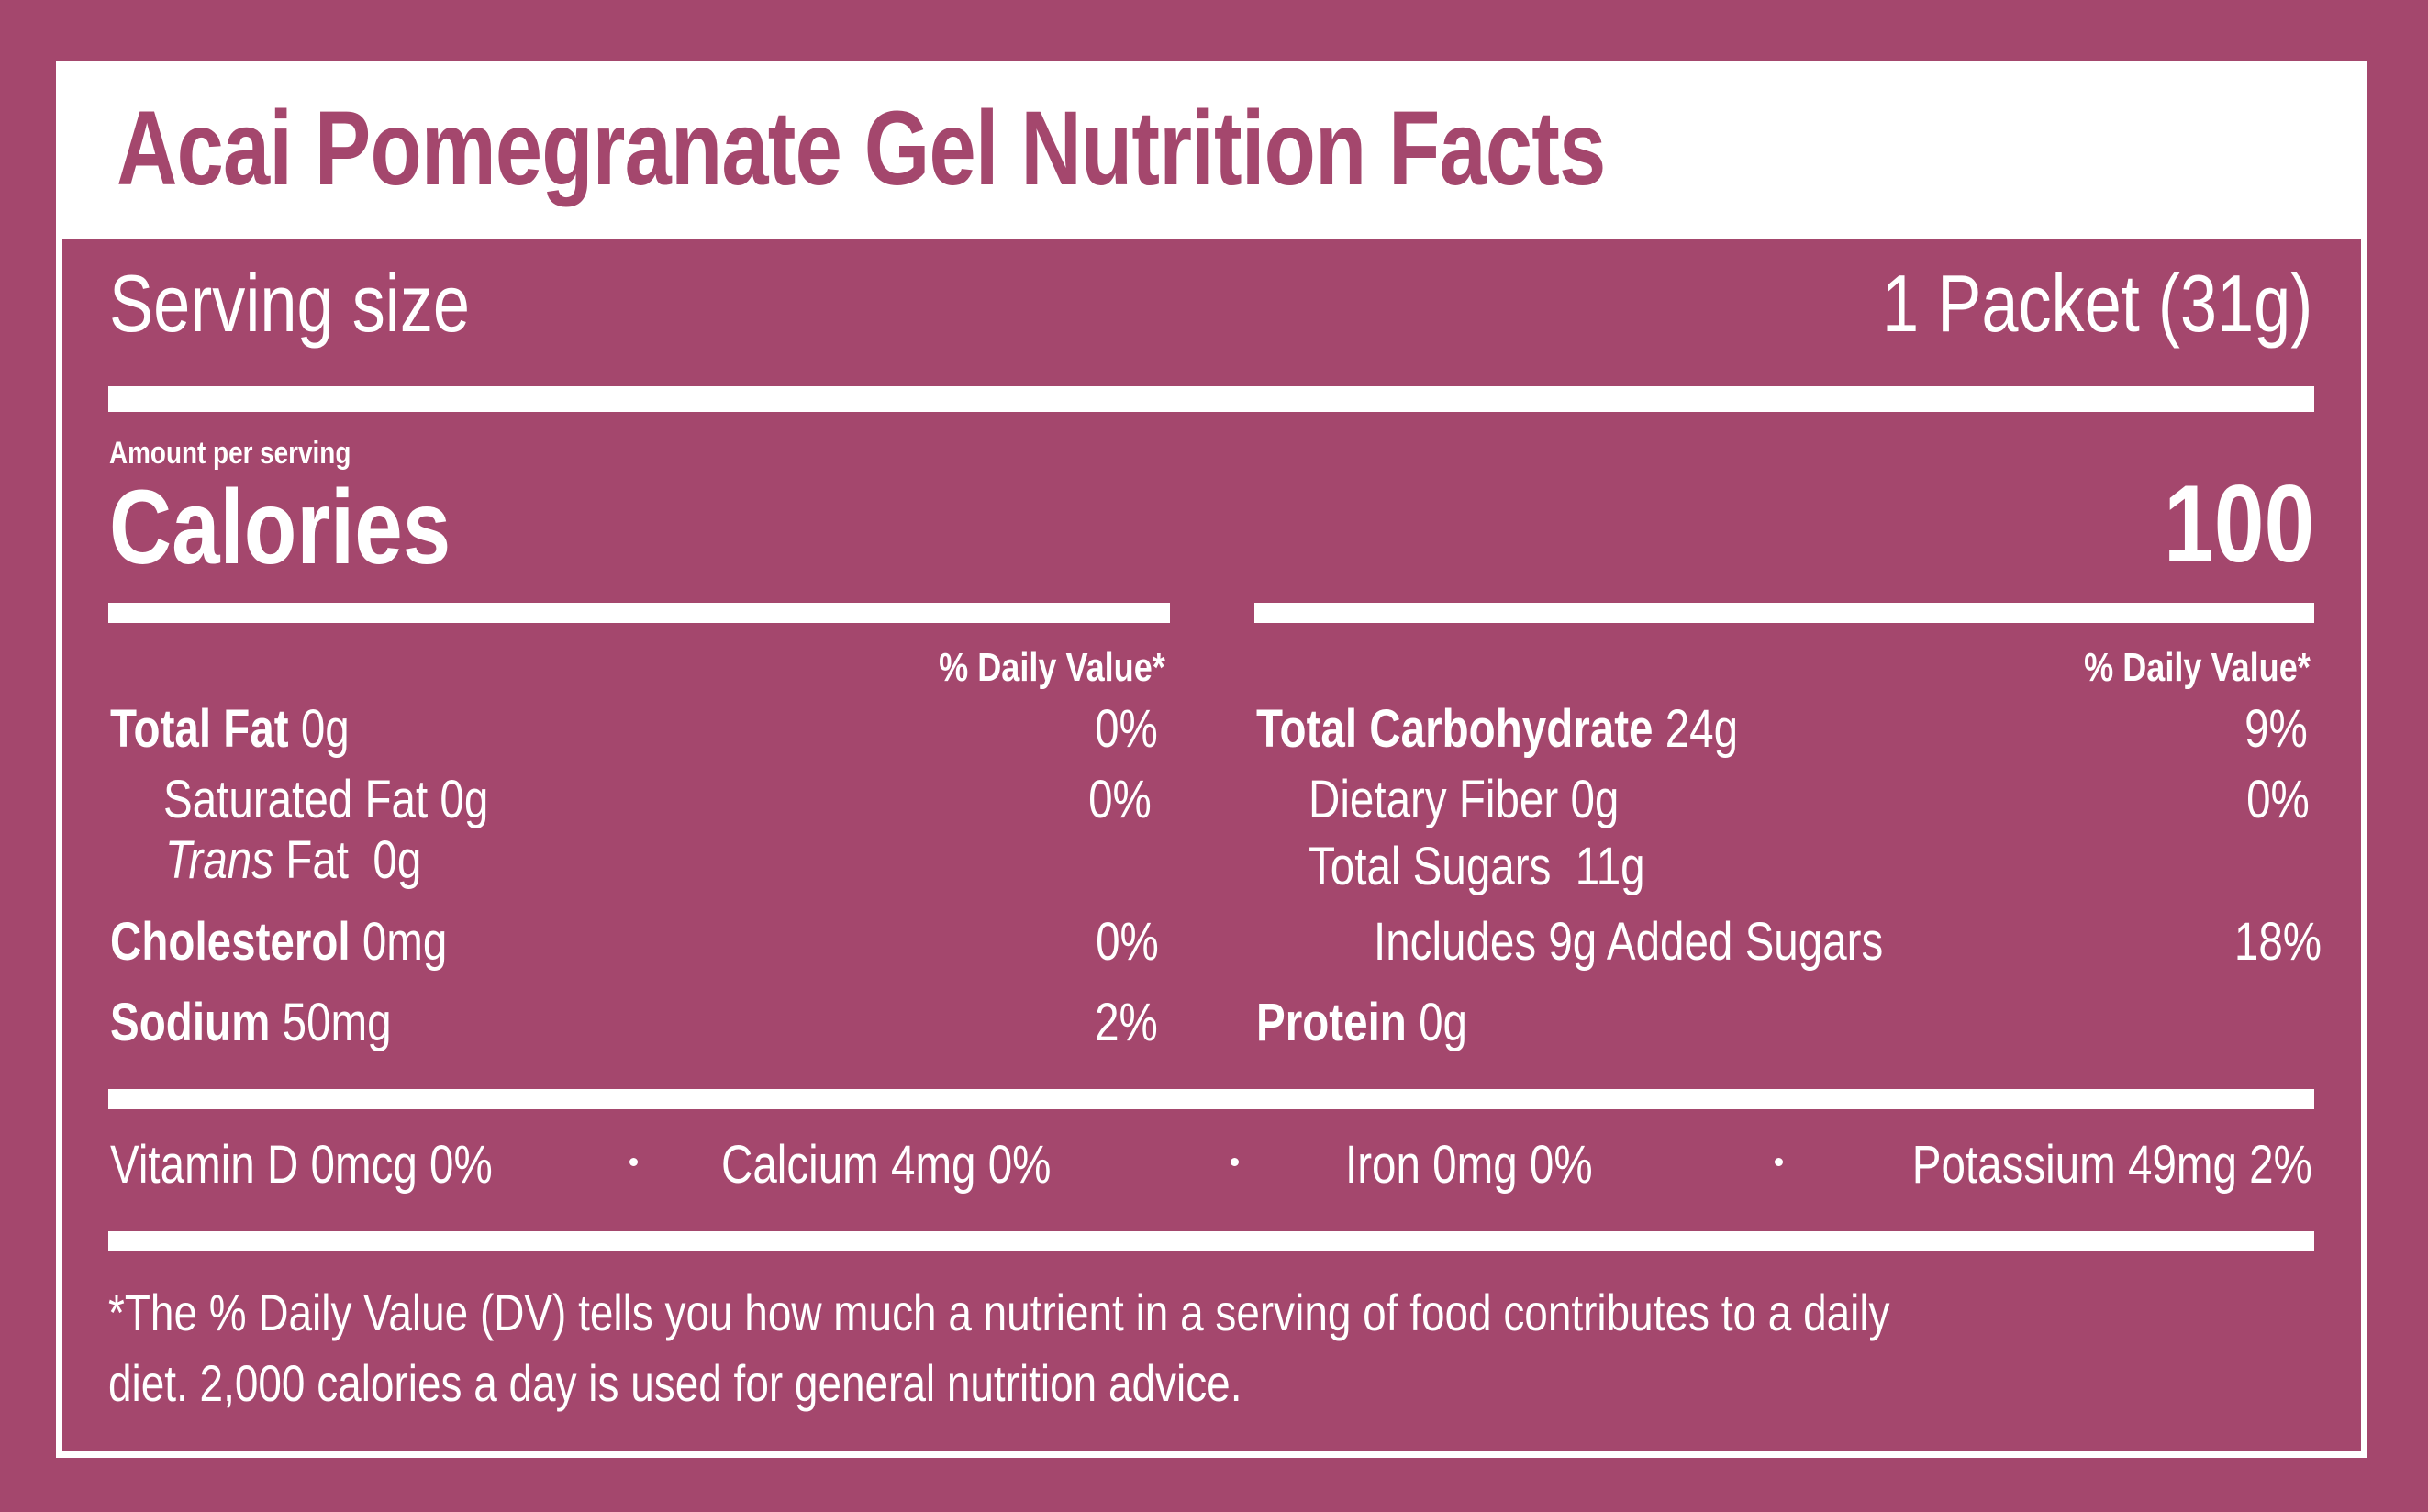  Describe the element at coordinates (199, 729) in the screenshot. I see `nutrient-label: Total Fat` at that location.